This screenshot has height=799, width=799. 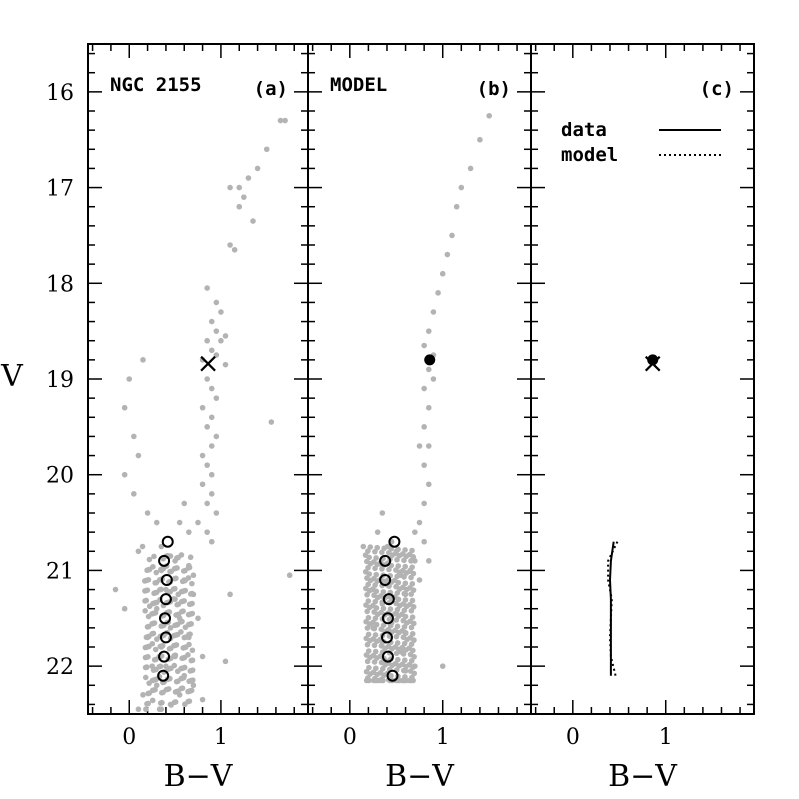 I want to click on panel-tag: (b), so click(x=494, y=89).